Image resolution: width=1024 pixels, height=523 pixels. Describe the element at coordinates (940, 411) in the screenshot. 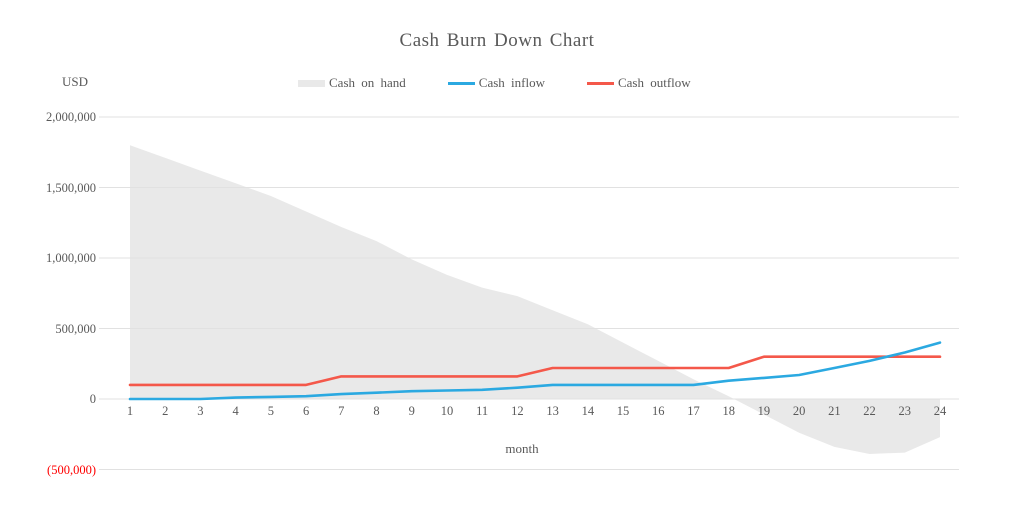

I see `x-tick-label: 24` at that location.